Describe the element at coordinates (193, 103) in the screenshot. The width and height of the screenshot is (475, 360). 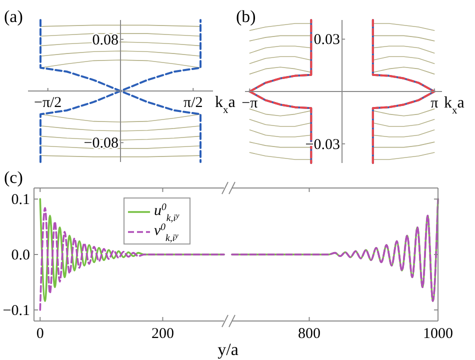
I see `x-tick-label: π/2` at that location.